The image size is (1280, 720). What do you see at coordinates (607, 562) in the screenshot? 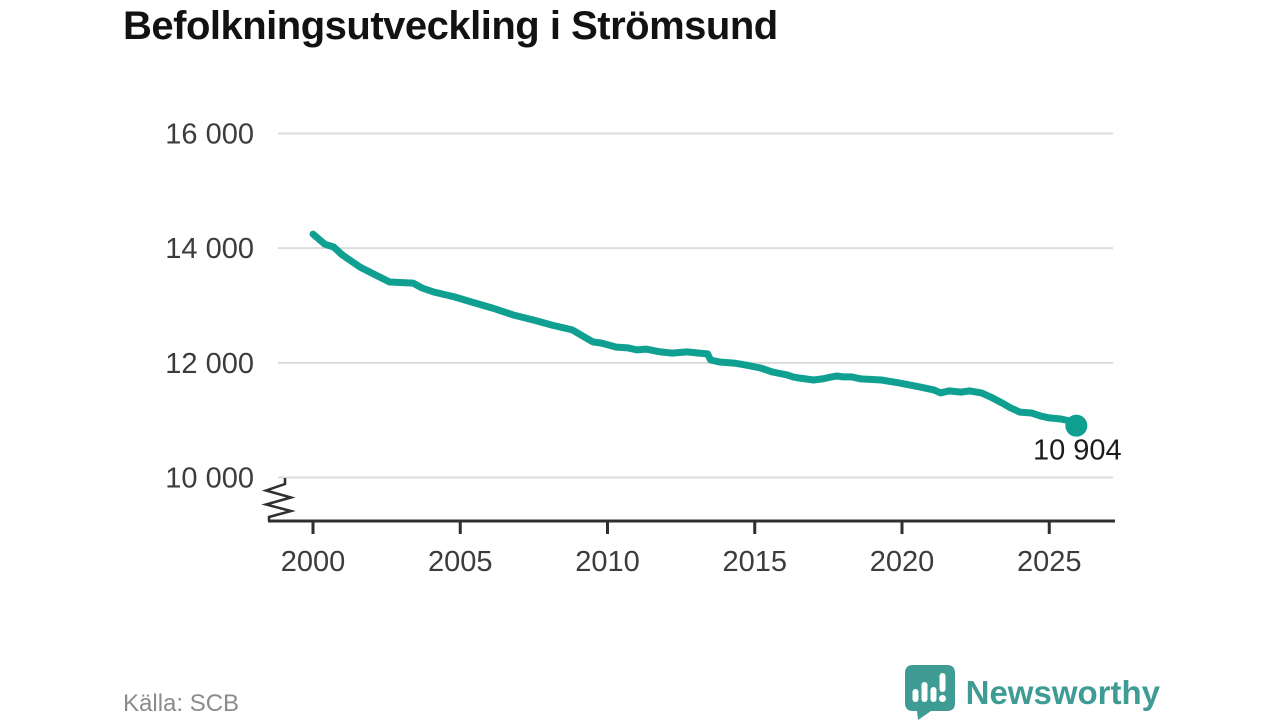
I see `x-tick-label: 2010` at bounding box center [607, 562].